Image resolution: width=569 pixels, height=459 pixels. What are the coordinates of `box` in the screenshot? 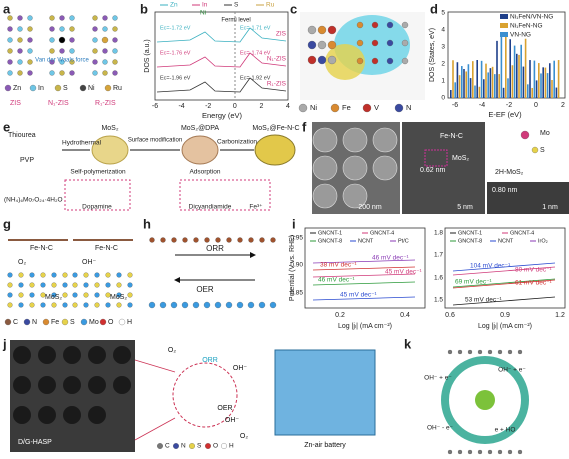 It's located at (97, 195).